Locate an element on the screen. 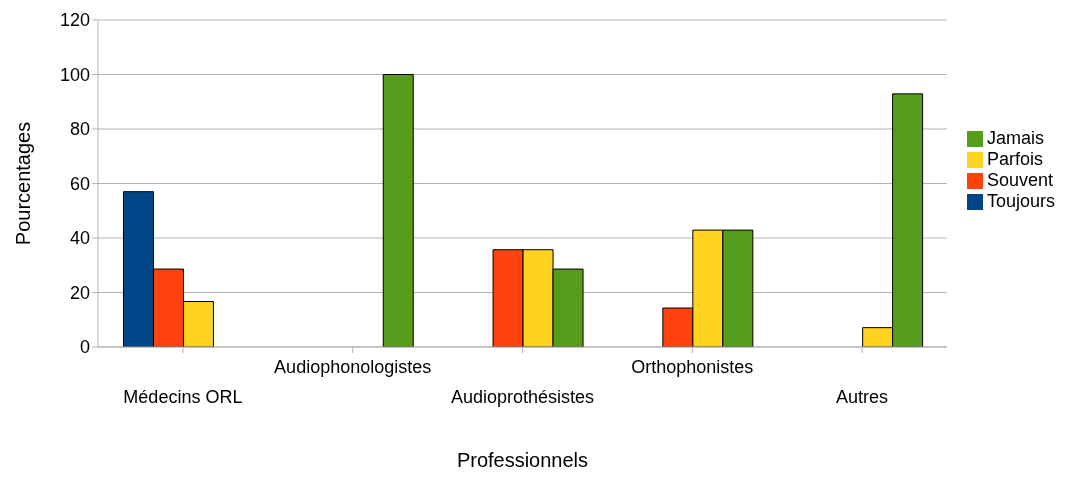  y-tick-label: 120 is located at coordinates (74, 20).